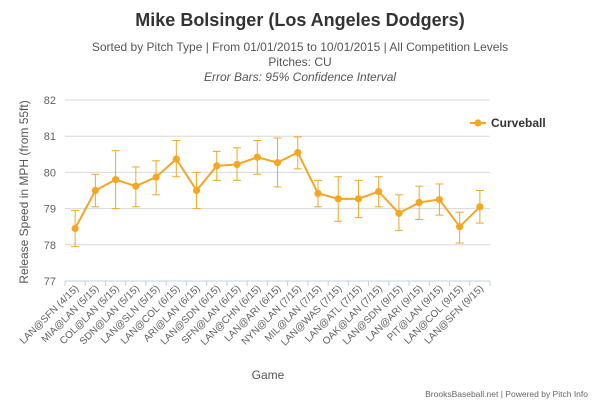 The image size is (600, 400). Describe the element at coordinates (518, 123) in the screenshot. I see `legend-label: Curveball` at that location.